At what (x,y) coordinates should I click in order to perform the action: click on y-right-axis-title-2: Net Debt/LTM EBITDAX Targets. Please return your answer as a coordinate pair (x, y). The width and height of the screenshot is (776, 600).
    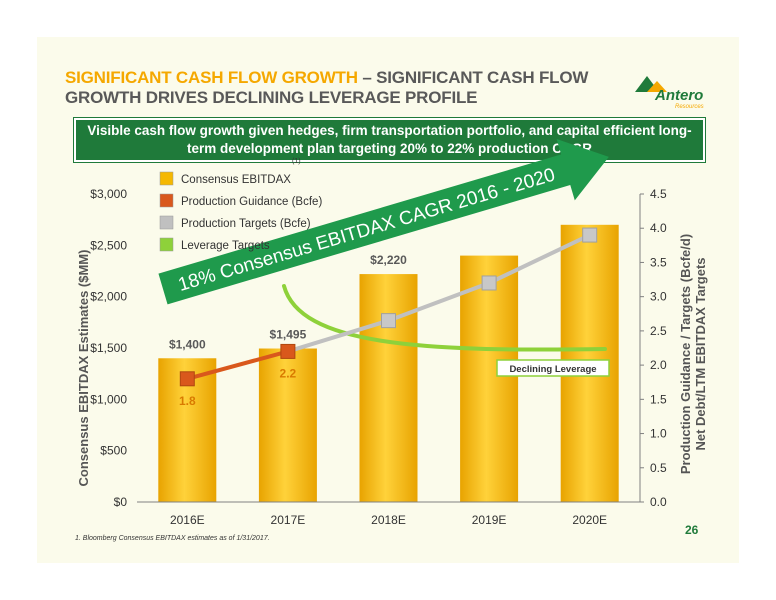
    Looking at the image, I should click on (700, 353).